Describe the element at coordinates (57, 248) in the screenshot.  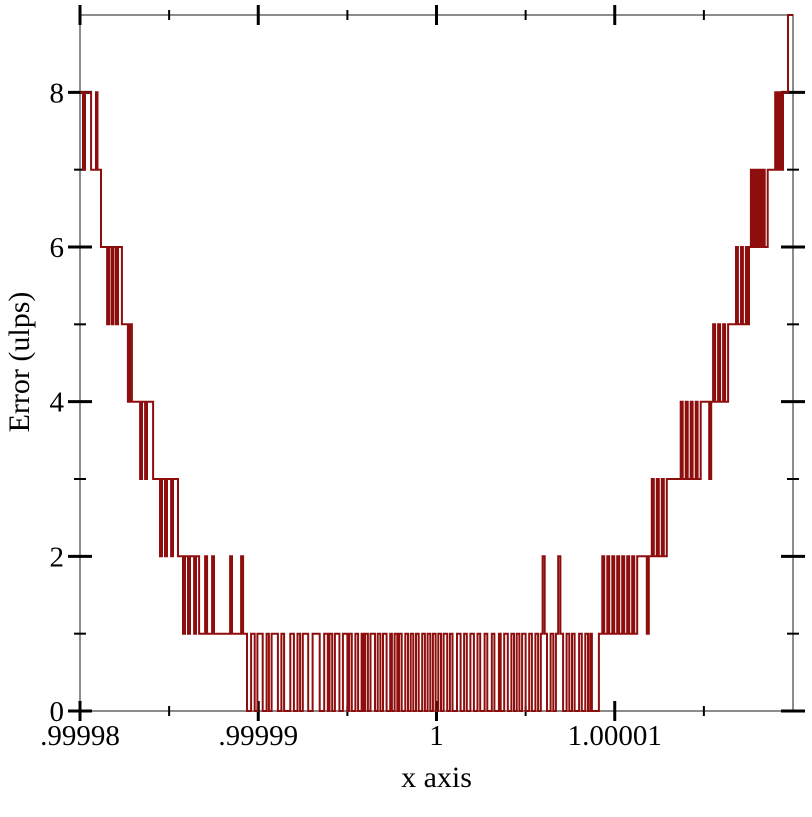
I see `y-tick-label: 6` at that location.